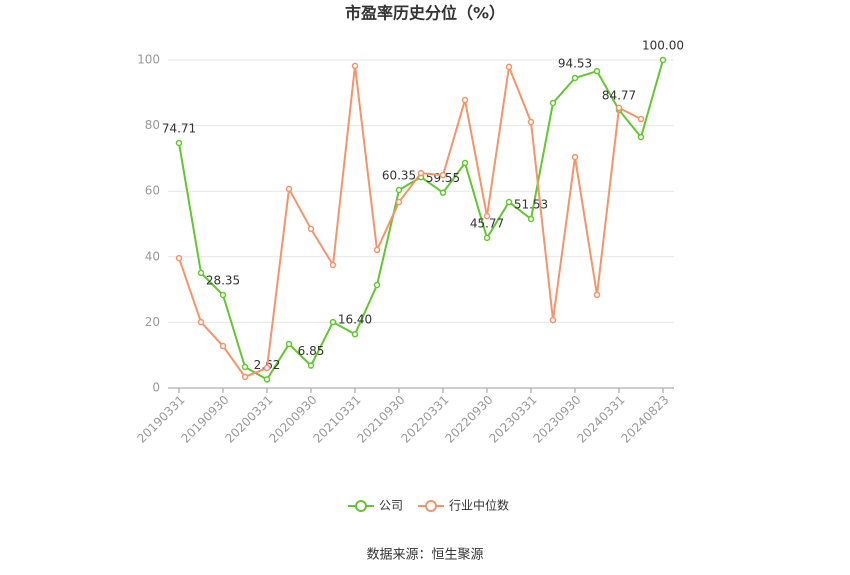  What do you see at coordinates (311, 351) in the screenshot?
I see `data-label: 6.85` at bounding box center [311, 351].